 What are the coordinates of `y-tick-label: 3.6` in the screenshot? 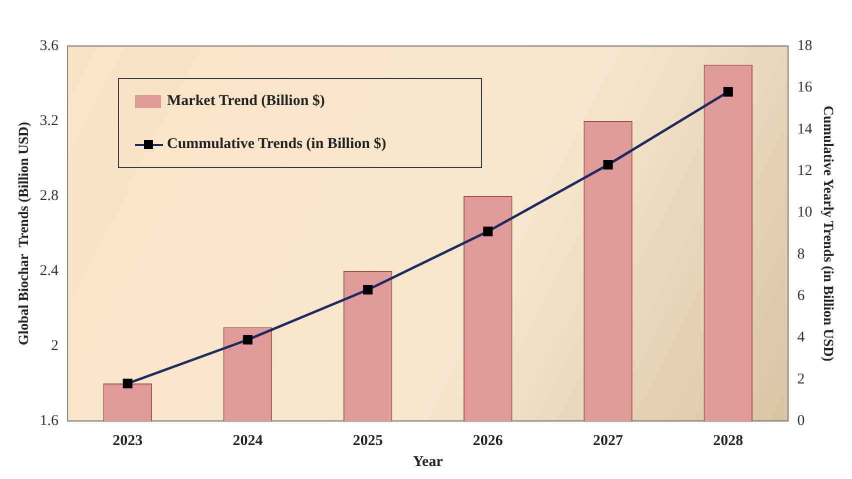 It's located at (50, 46).